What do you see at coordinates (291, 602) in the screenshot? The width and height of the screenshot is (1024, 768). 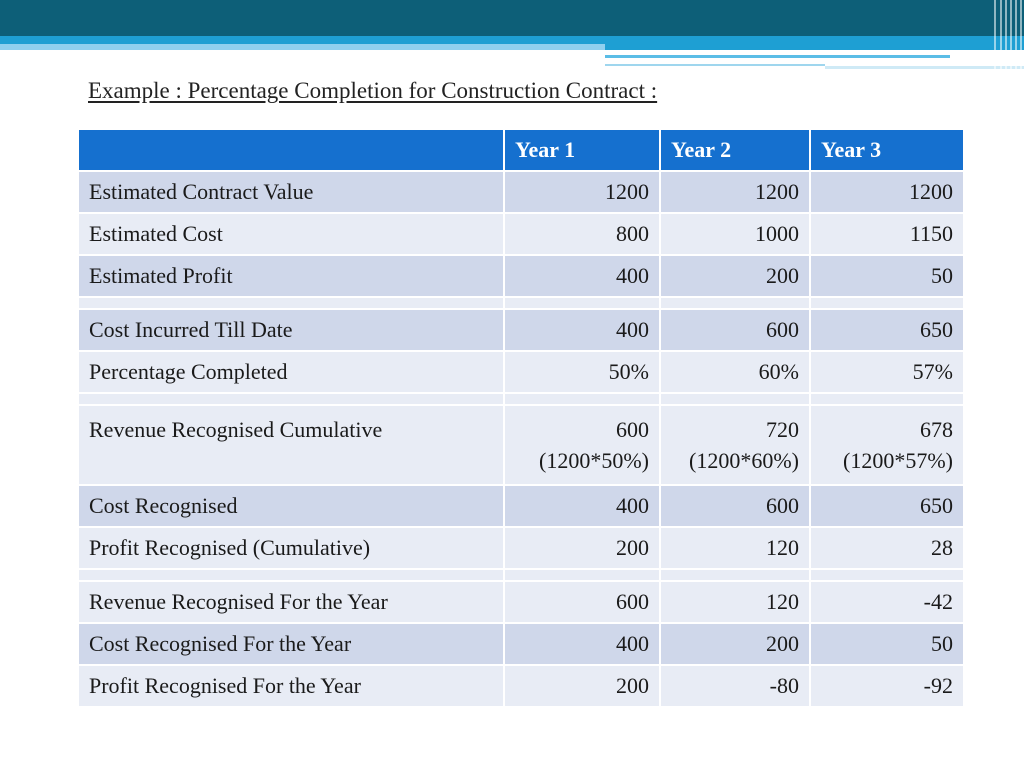 I see `row-label: Revenue Recognised For the Year` at bounding box center [291, 602].